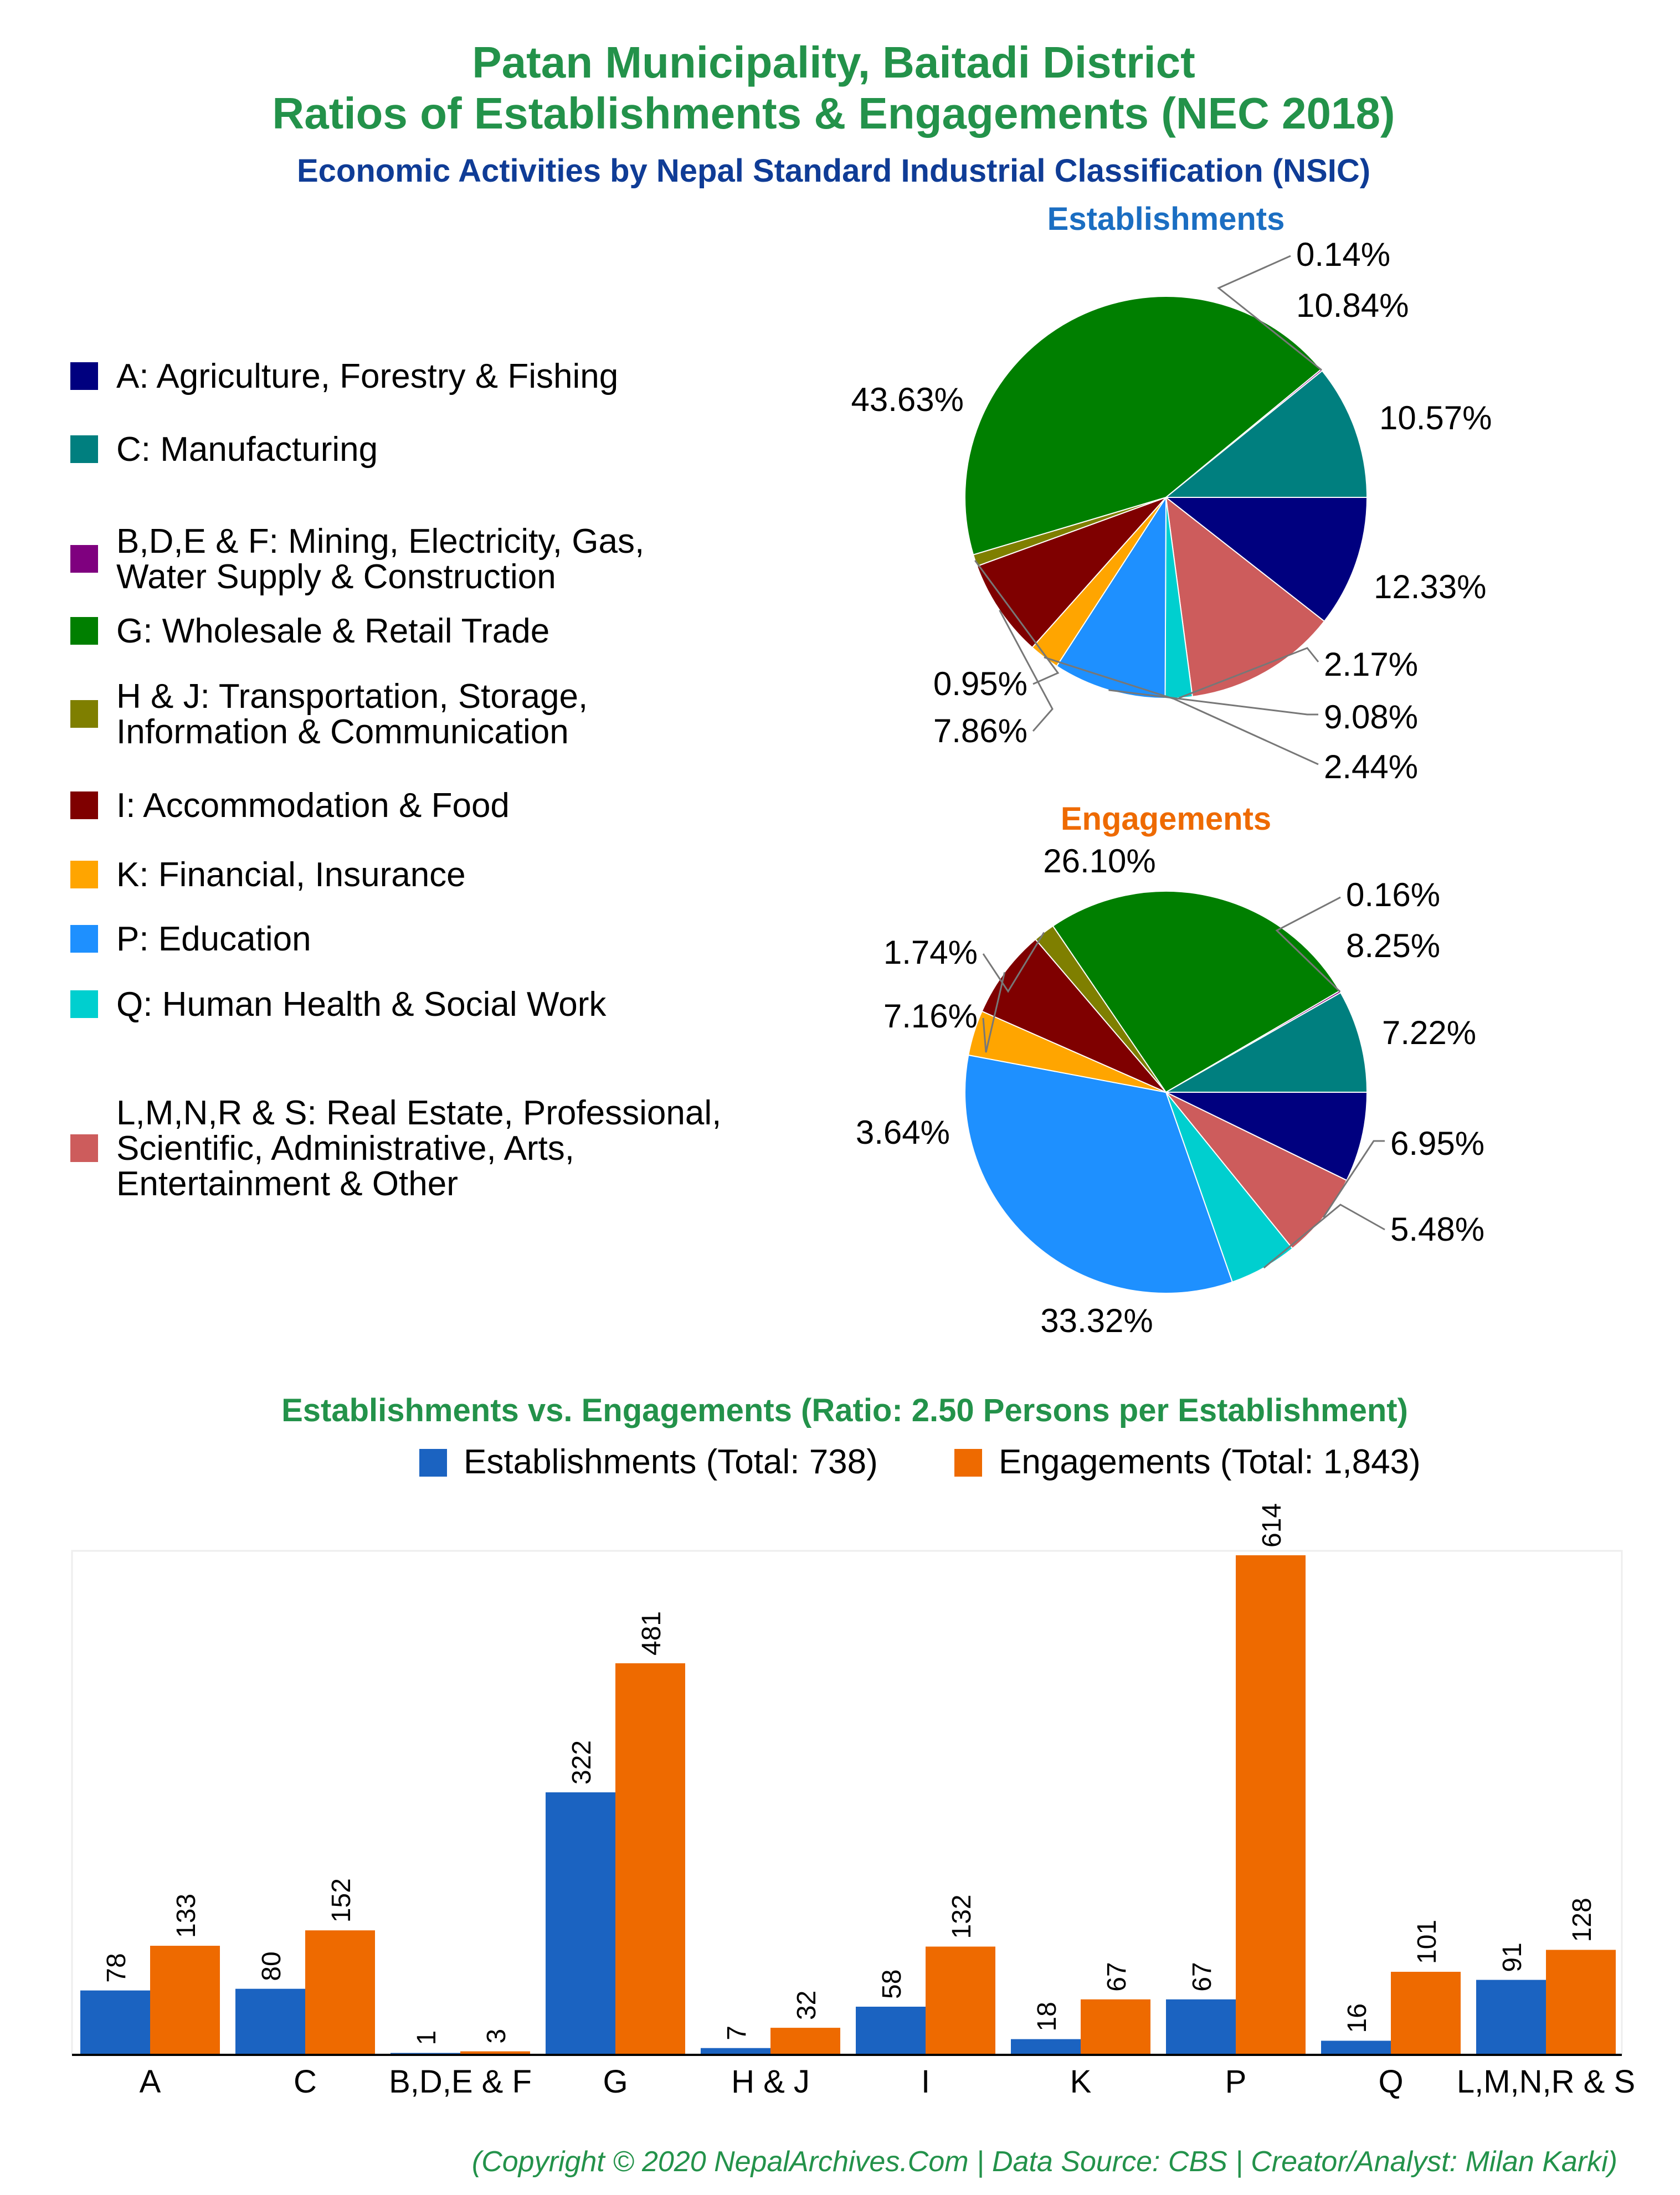  What do you see at coordinates (1371, 766) in the screenshot?
I see `pie-label-k: 2.44%` at bounding box center [1371, 766].